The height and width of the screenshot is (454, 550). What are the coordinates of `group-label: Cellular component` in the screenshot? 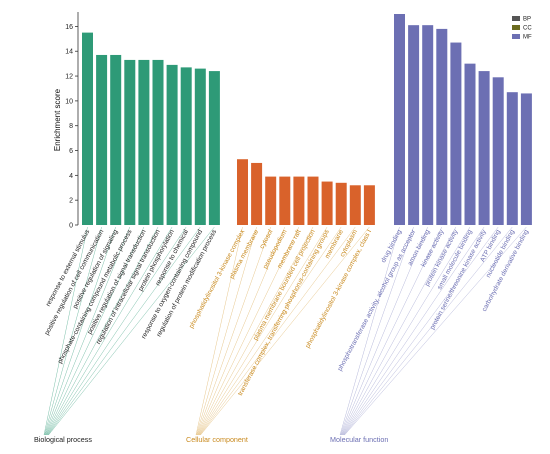 It's located at (217, 439).